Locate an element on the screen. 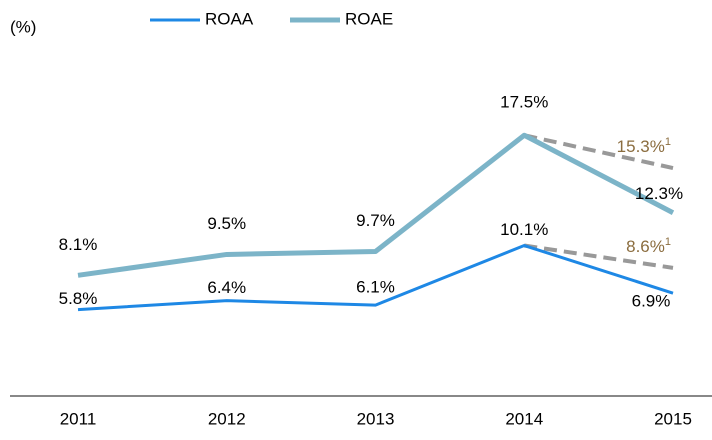  legend-label: ROAA is located at coordinates (229, 18).